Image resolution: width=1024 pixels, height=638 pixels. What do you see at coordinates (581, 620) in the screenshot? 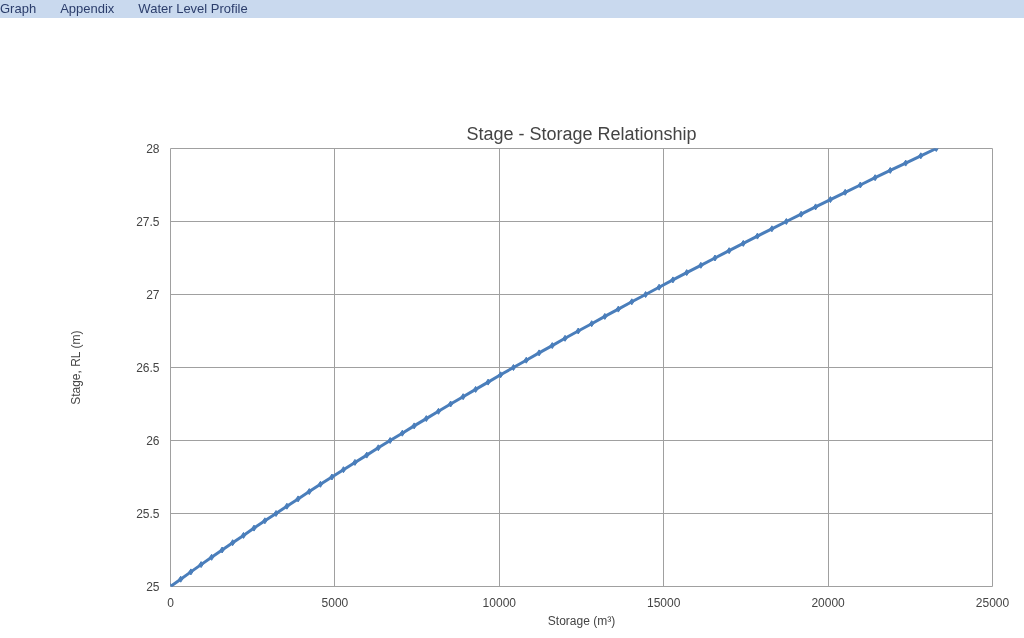
I see `x-axis-title: Storage (m³)` at bounding box center [581, 620].